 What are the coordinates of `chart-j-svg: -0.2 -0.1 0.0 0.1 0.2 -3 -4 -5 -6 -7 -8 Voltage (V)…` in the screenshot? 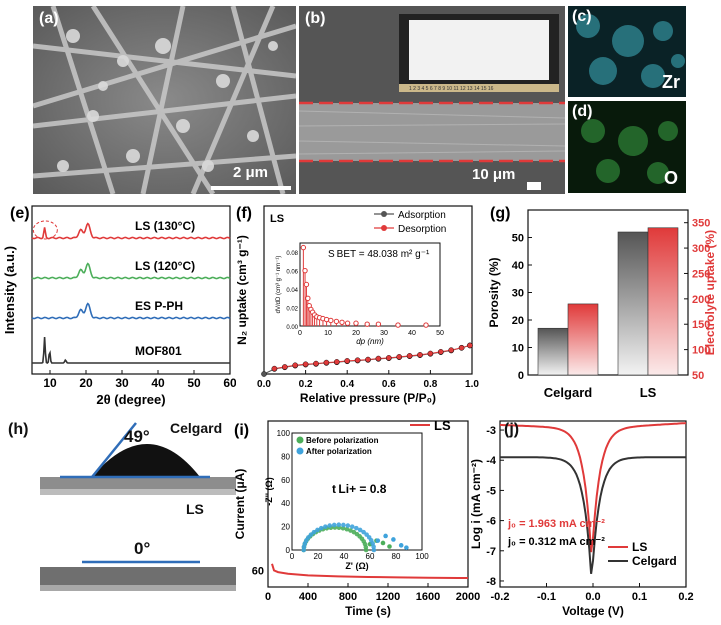 It's located at (581, 519).